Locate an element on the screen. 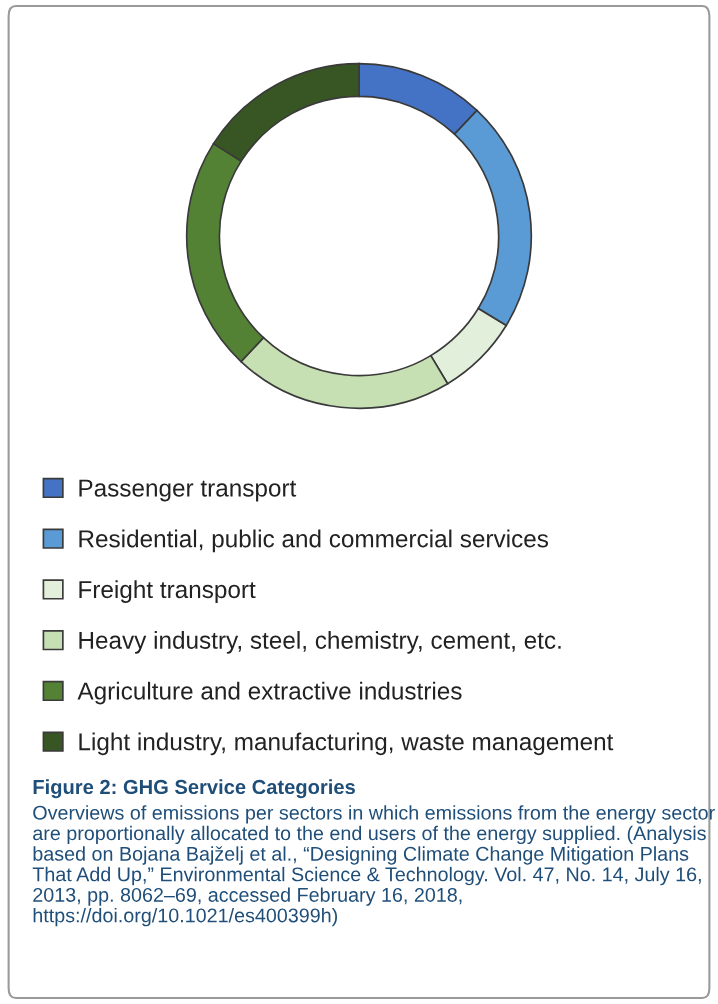  legend-label: Light industry, manufacturing, waste management is located at coordinates (346, 744).